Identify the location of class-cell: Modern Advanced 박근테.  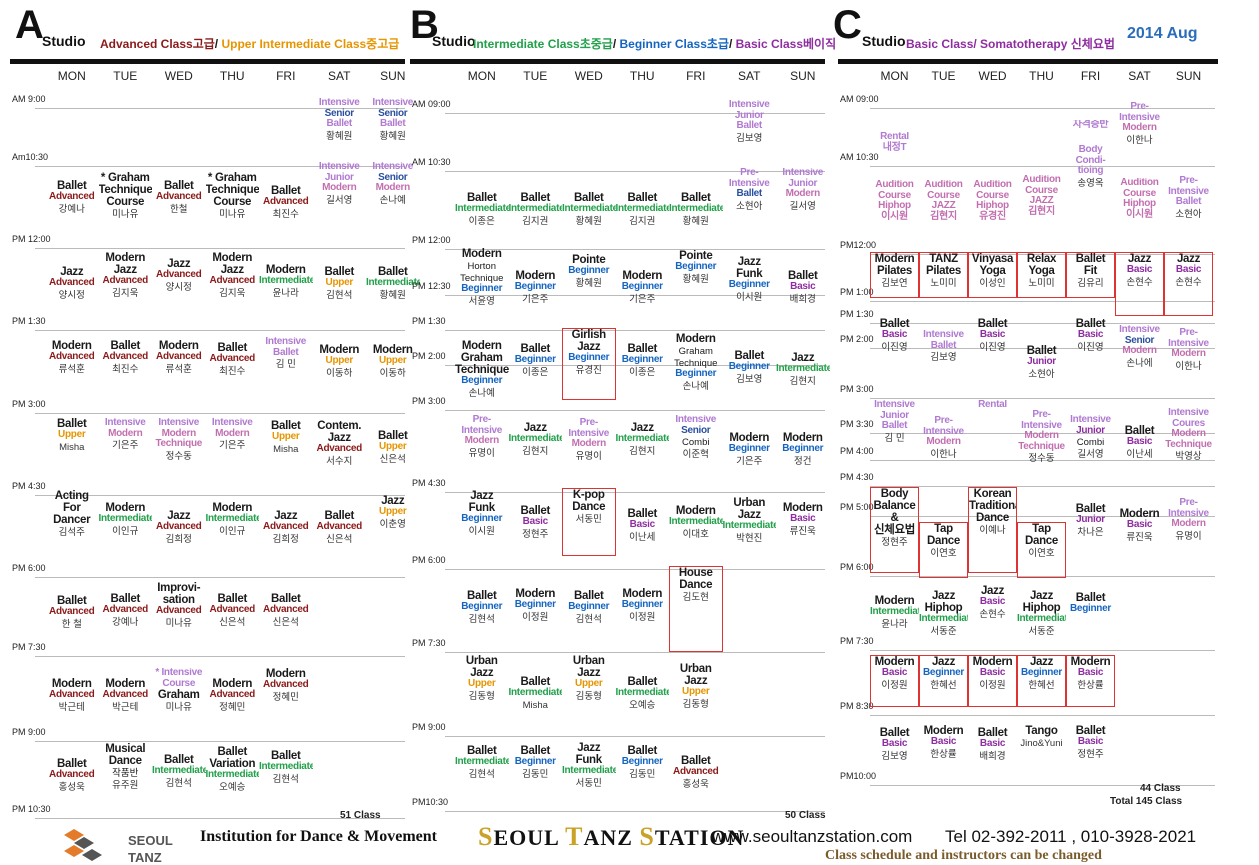
(72, 700).